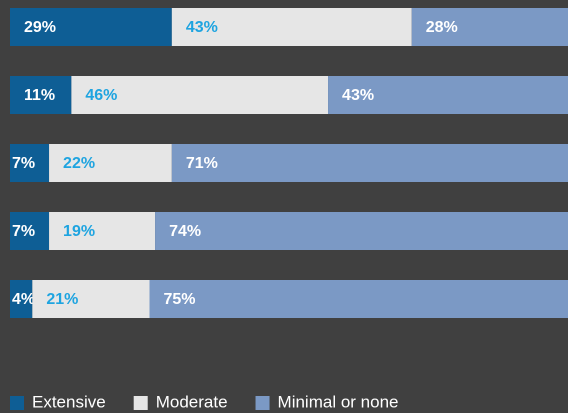 The height and width of the screenshot is (413, 568). What do you see at coordinates (69, 401) in the screenshot?
I see `legend-label: Extensive` at bounding box center [69, 401].